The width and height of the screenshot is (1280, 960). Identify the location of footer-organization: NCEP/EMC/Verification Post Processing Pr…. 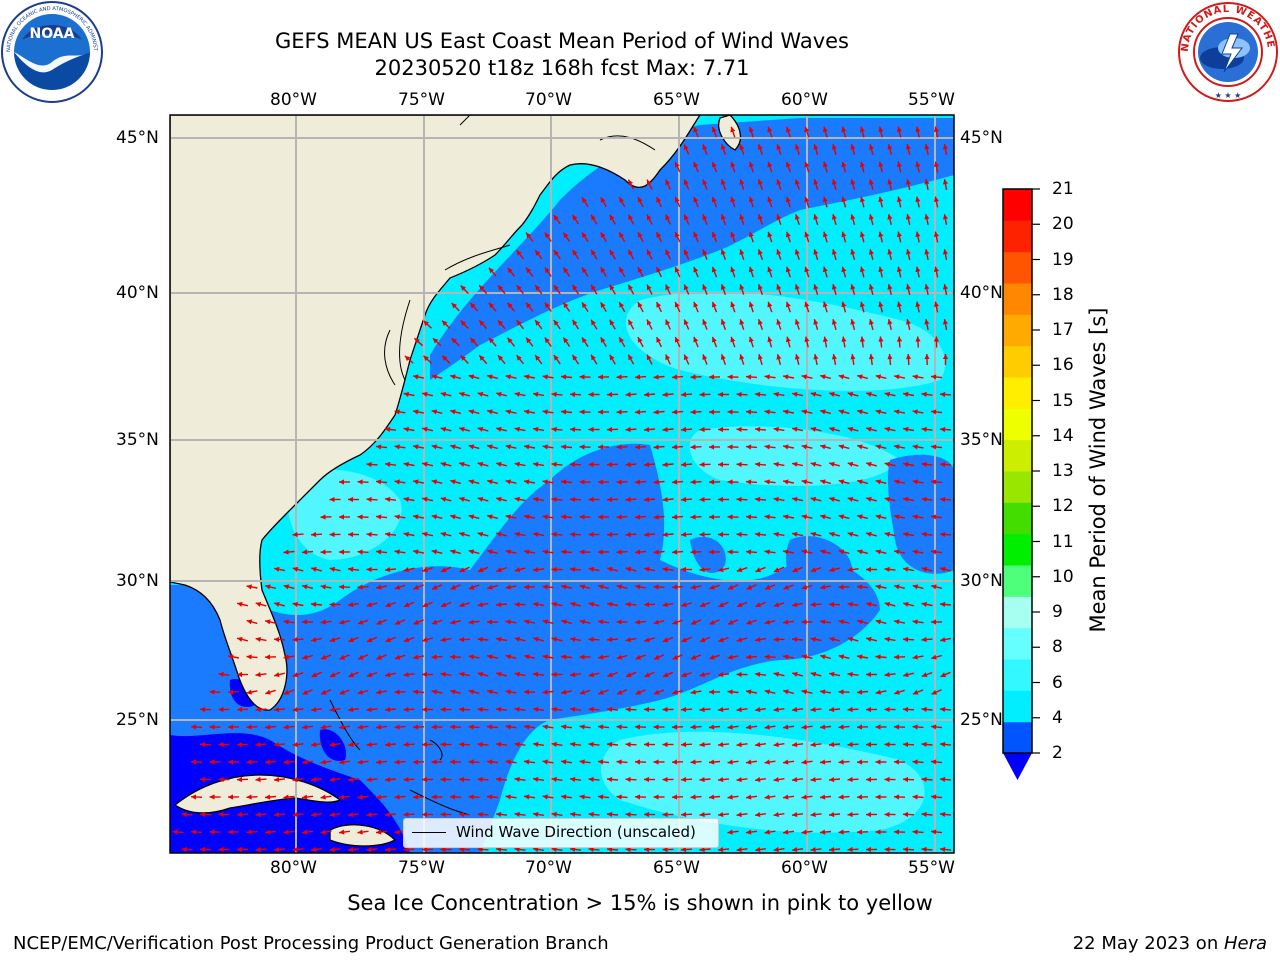
(311, 943).